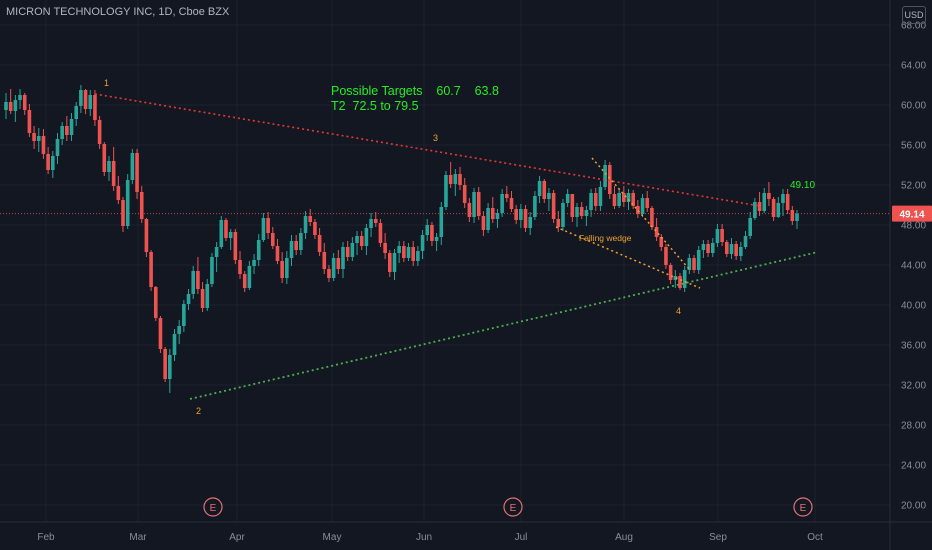 This screenshot has width=932, height=550. What do you see at coordinates (912, 213) in the screenshot?
I see `current-price-tag-bg` at bounding box center [912, 213].